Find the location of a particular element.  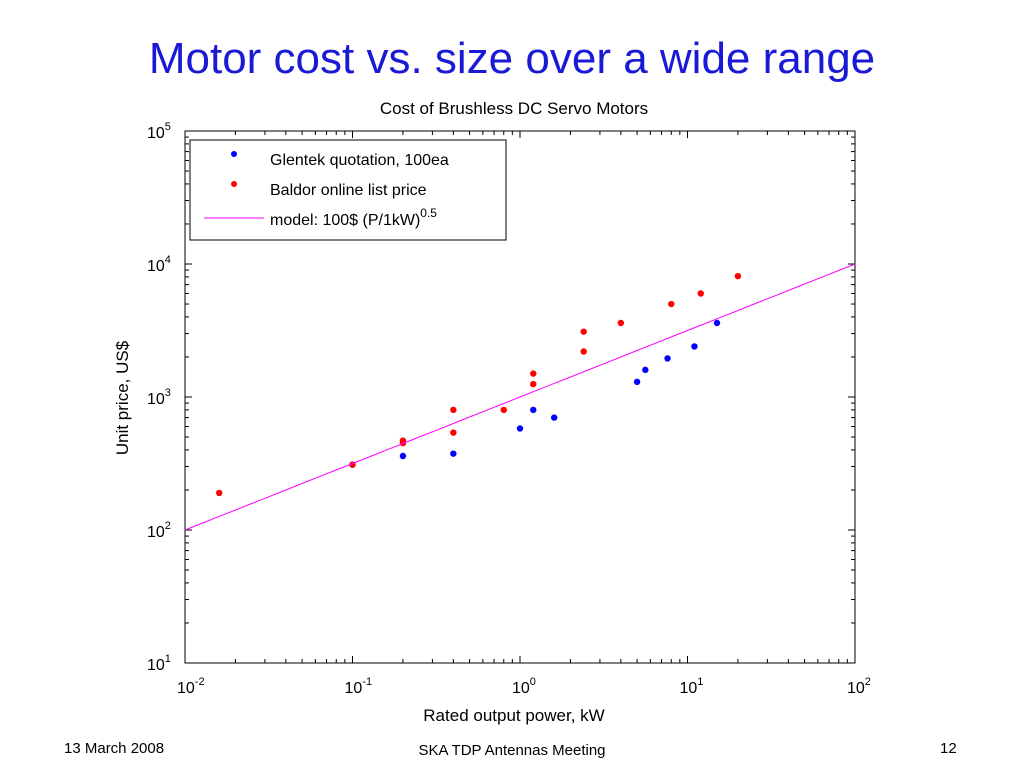

y-axis-label: Unit price, US$ is located at coordinates (122, 397).